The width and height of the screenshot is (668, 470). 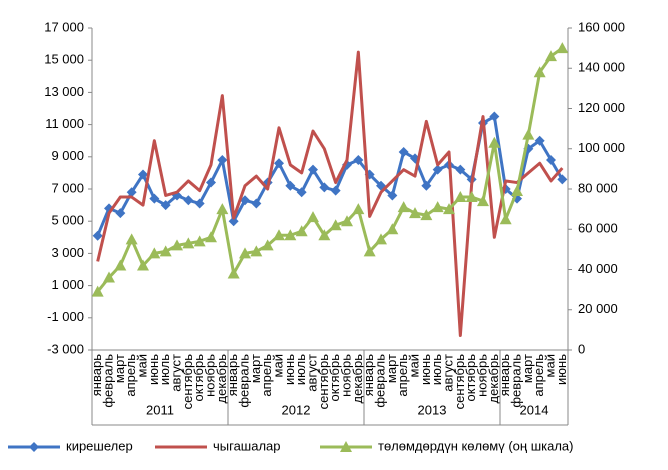 I want to click on x-tick-label: июль, so click(x=164, y=369).